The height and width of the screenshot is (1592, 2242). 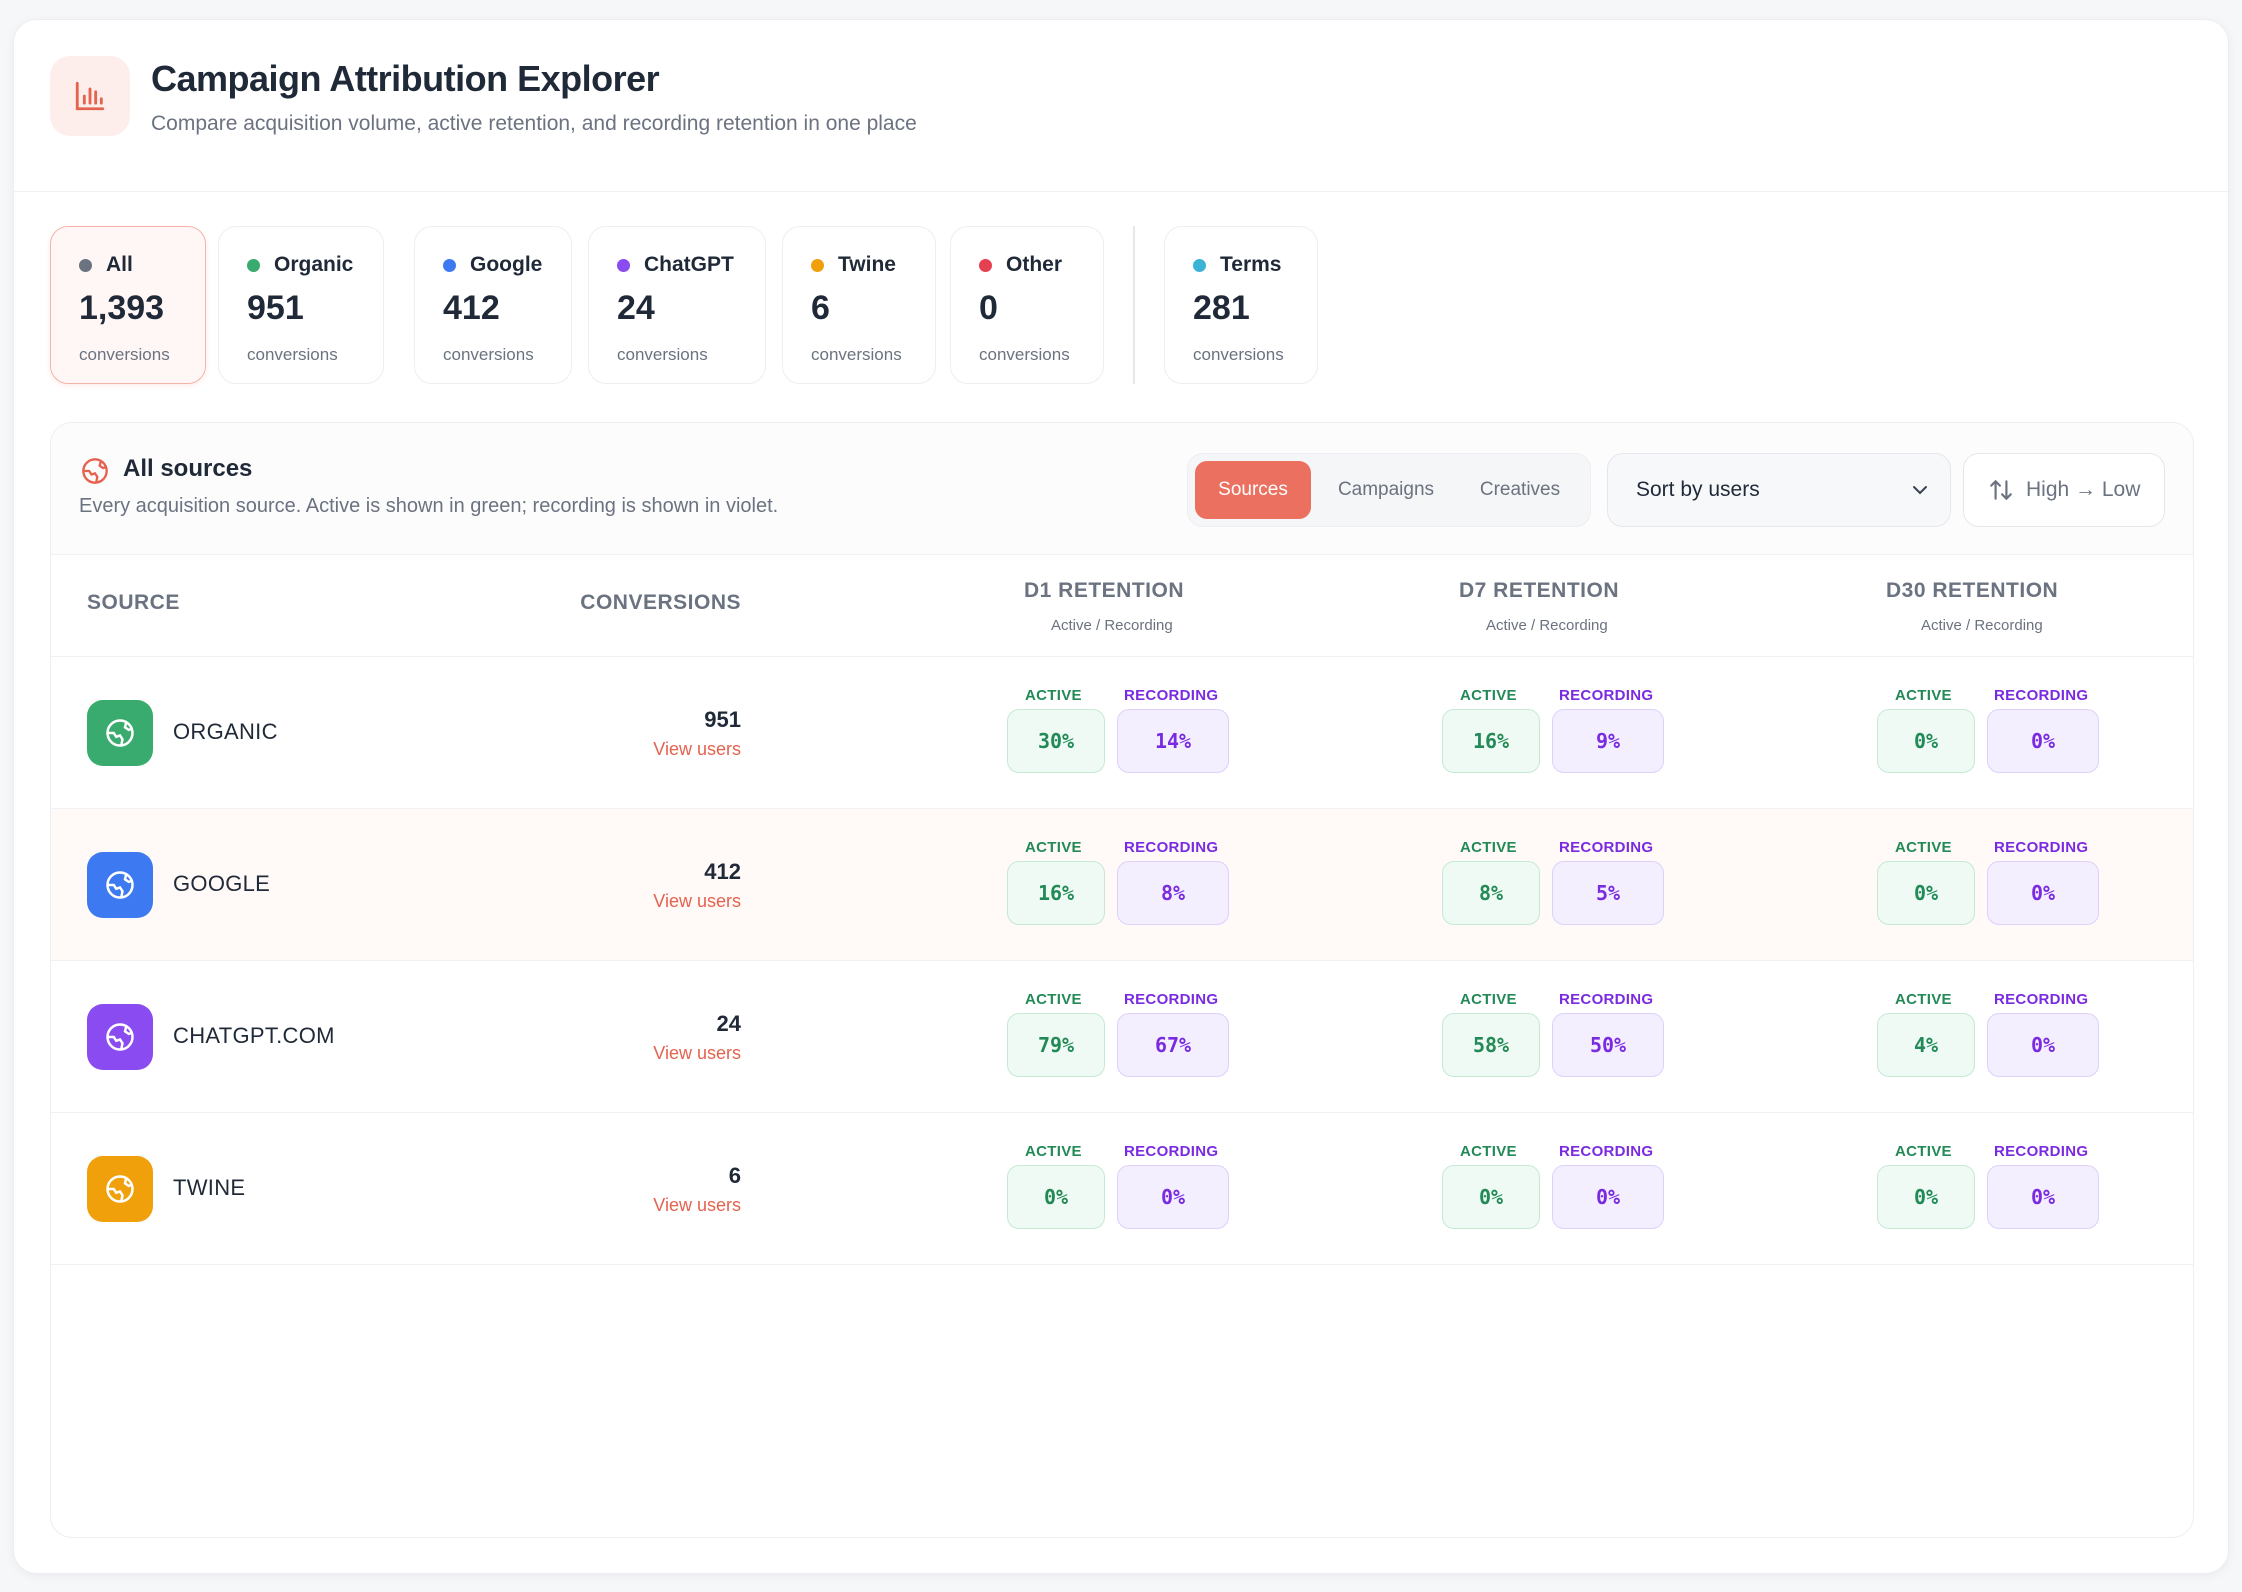 What do you see at coordinates (1173, 741) in the screenshot?
I see `recording-value: 14%` at bounding box center [1173, 741].